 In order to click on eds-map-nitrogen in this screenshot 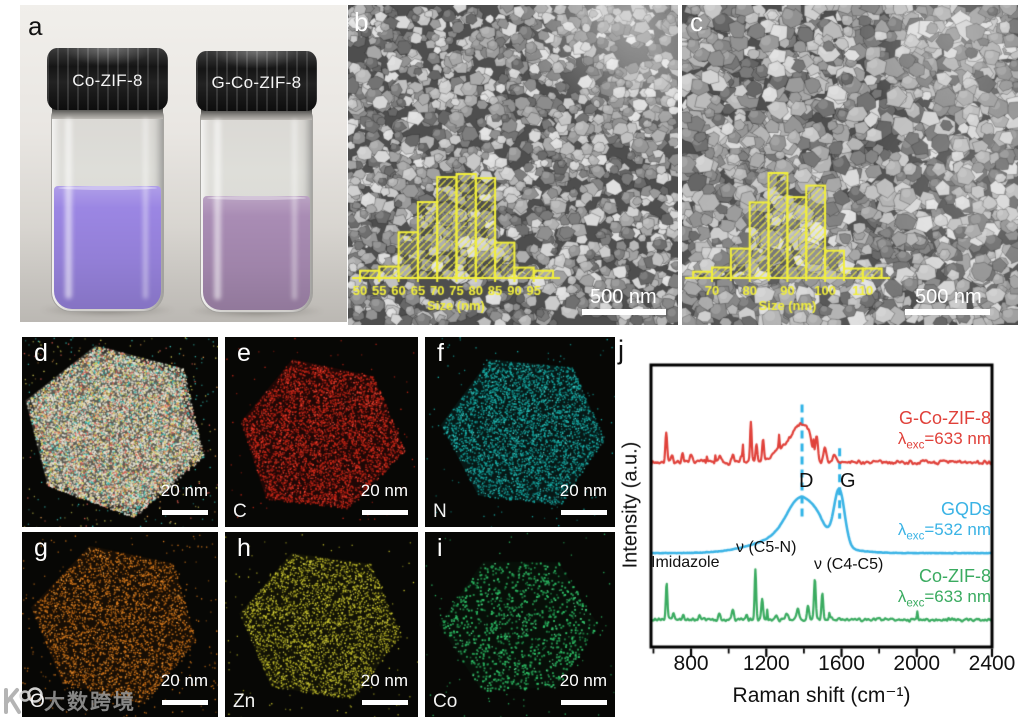, I will do `click(521, 432)`.